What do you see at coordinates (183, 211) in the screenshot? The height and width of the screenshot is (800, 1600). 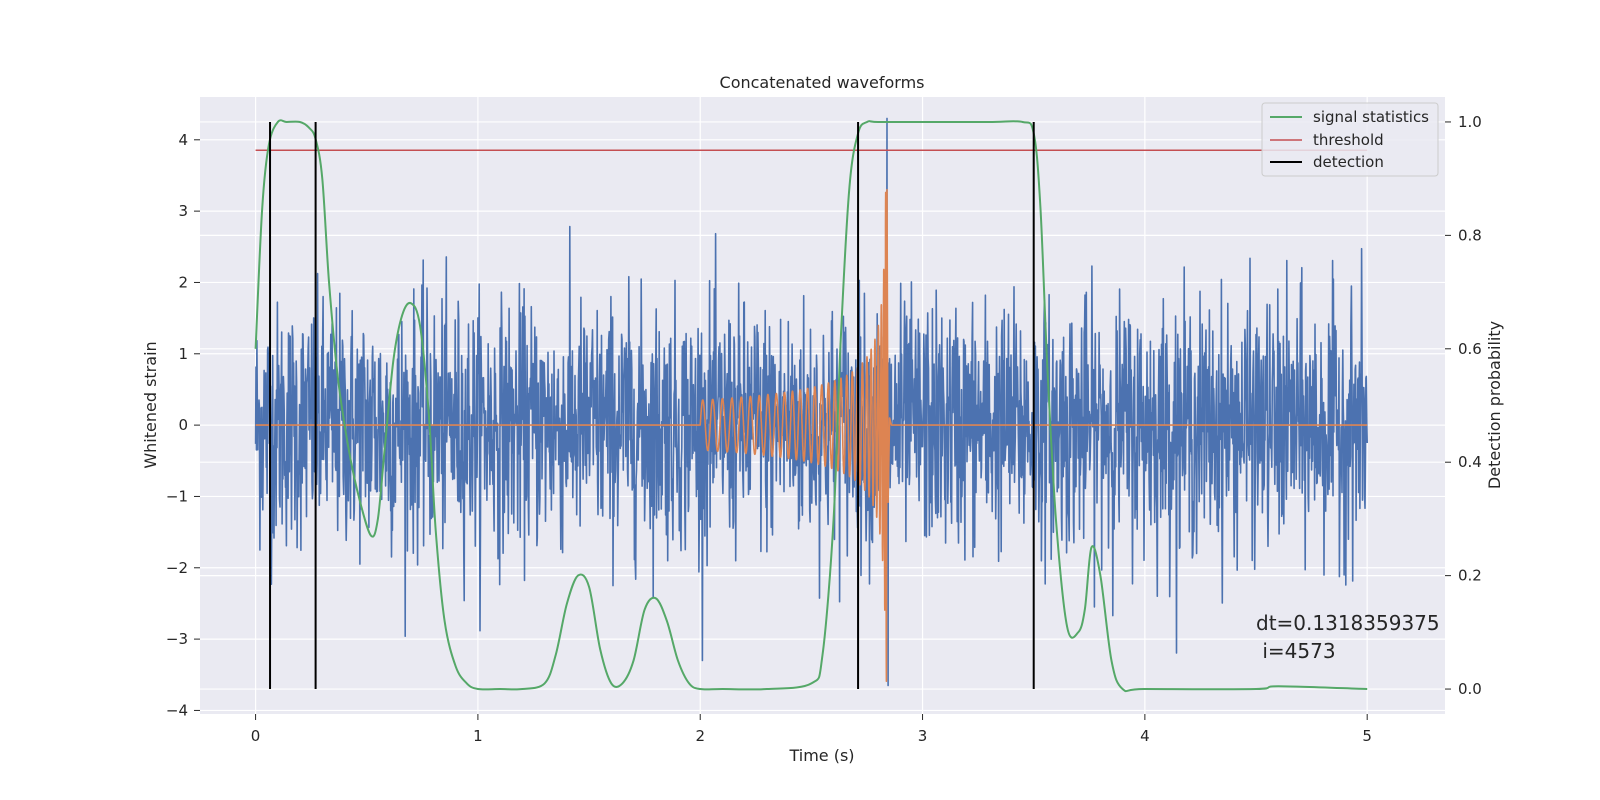 I see `y-tick-label: 3` at bounding box center [183, 211].